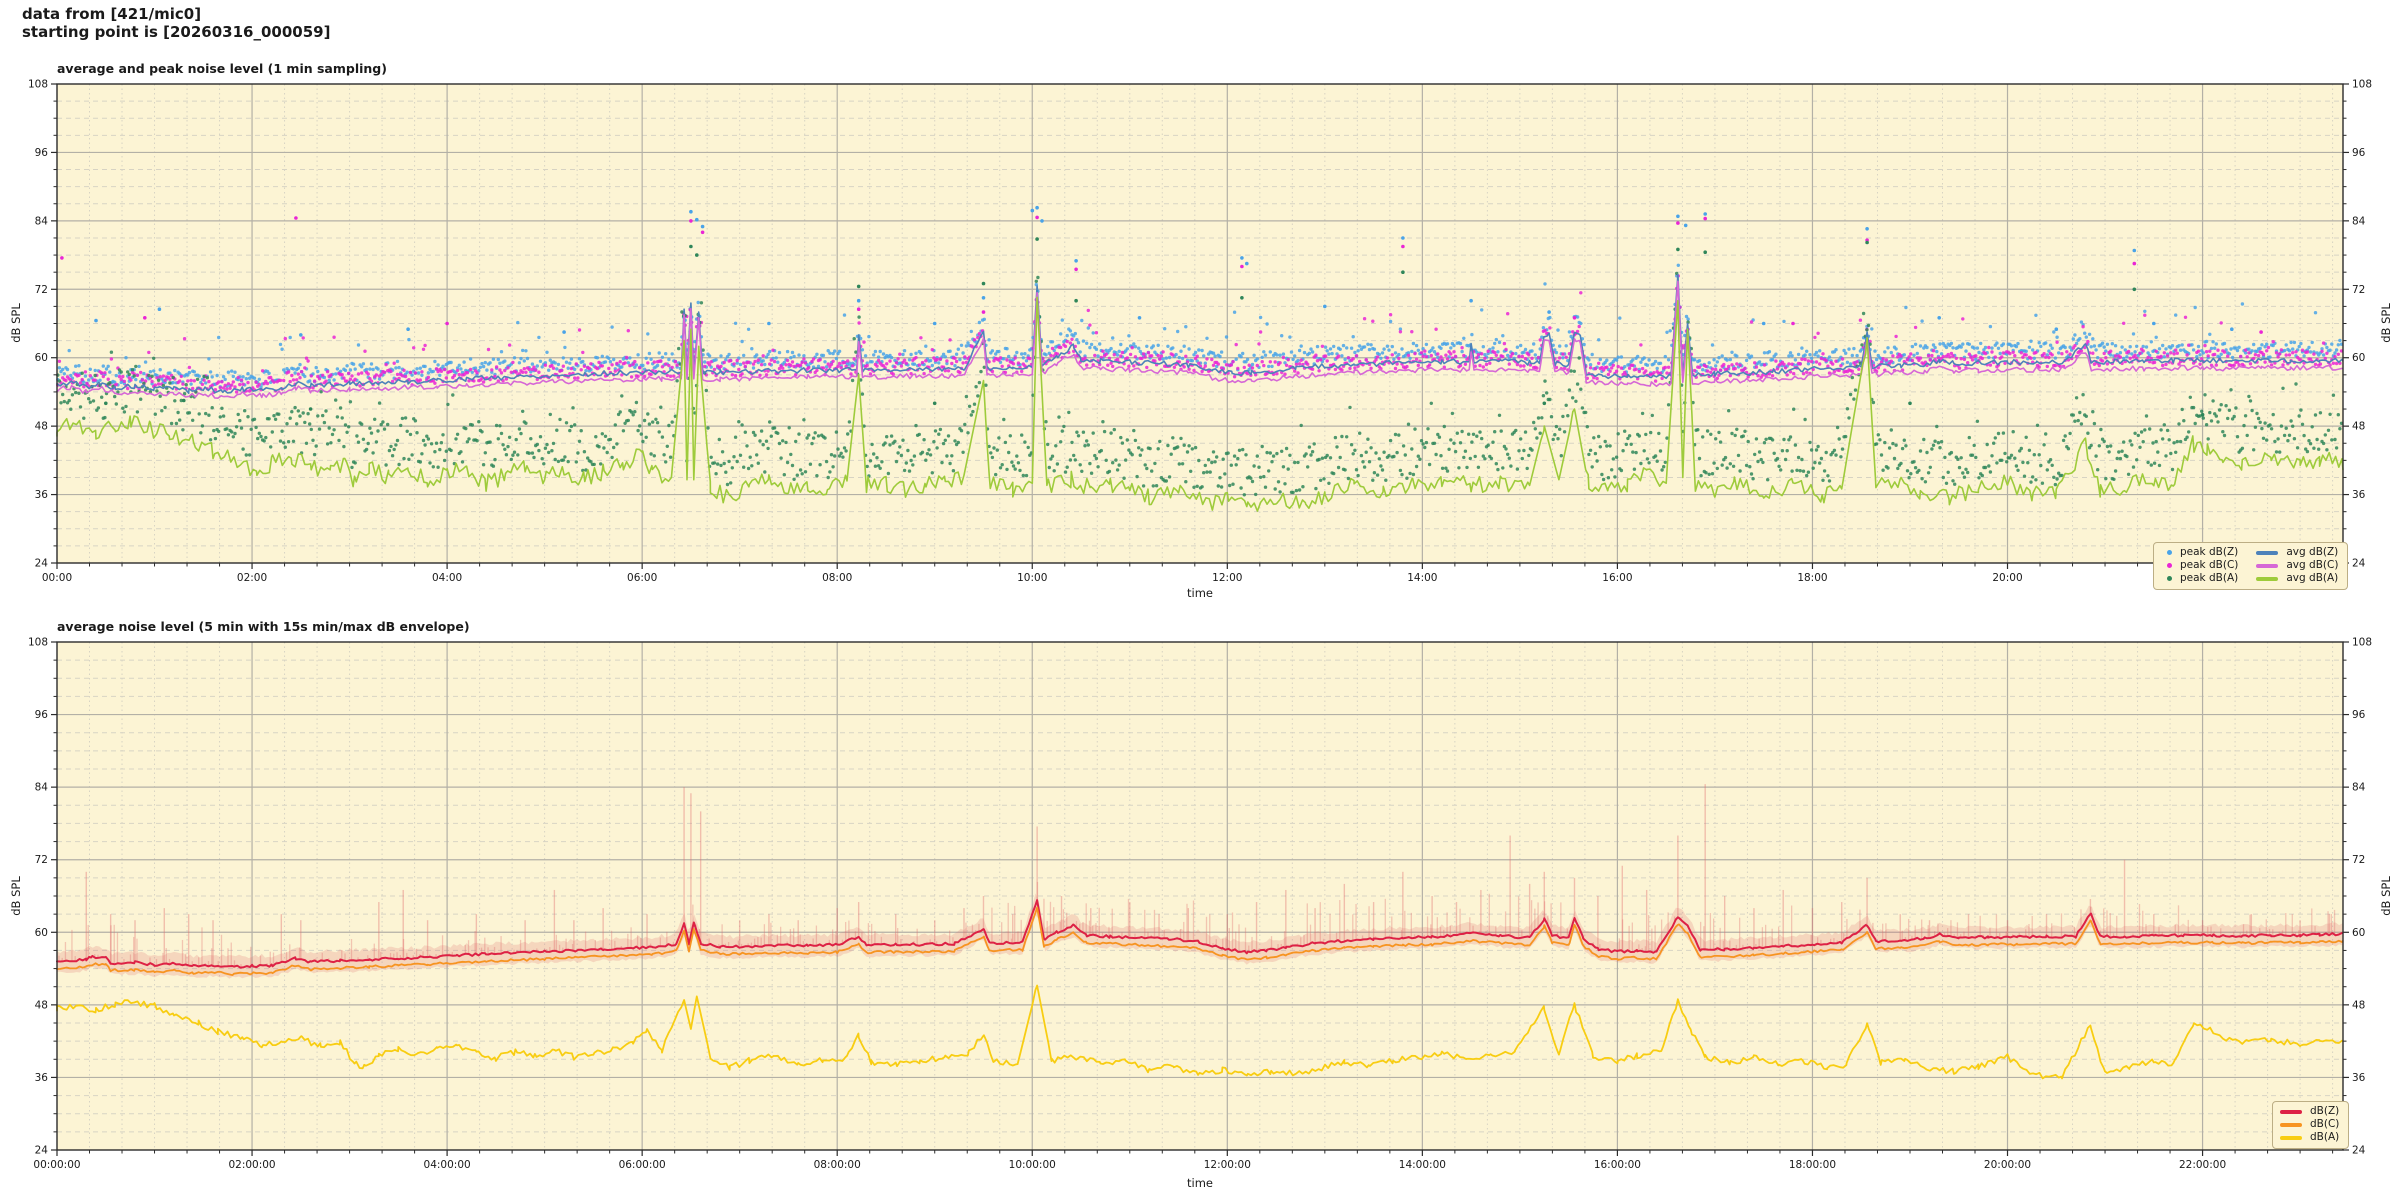 The width and height of the screenshot is (2400, 1200). I want to click on legend-item-db(z): dB(Z), so click(2309, 1111).